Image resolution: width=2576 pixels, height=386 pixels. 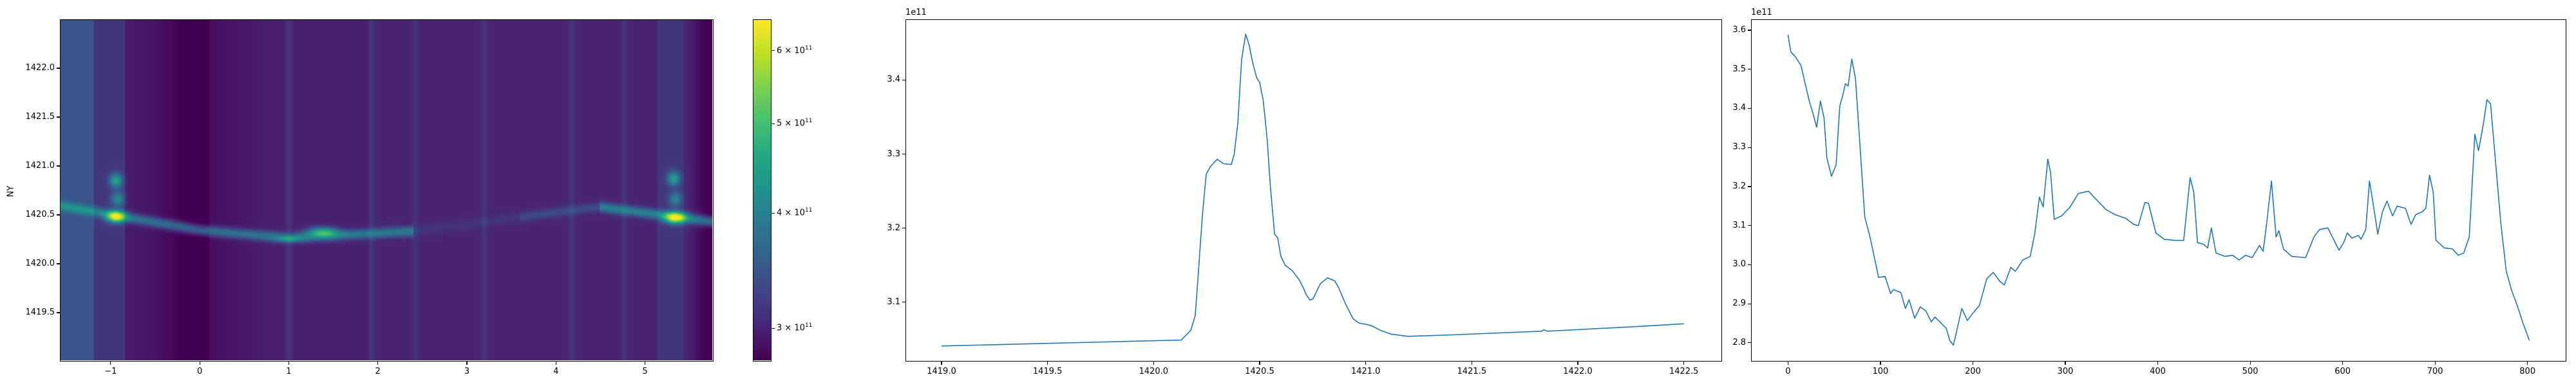 What do you see at coordinates (893, 228) in the screenshot?
I see `spectrum-ytick-label: 3.2` at bounding box center [893, 228].